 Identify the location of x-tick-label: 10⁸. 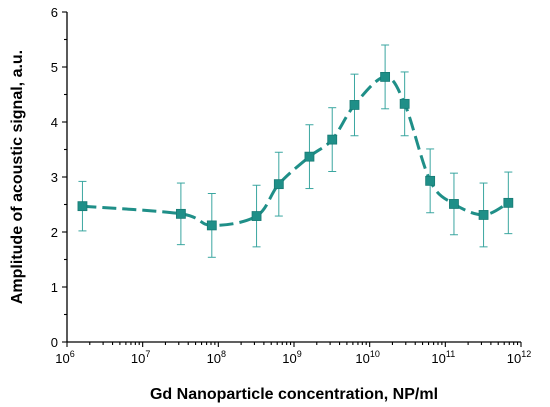
(216, 357).